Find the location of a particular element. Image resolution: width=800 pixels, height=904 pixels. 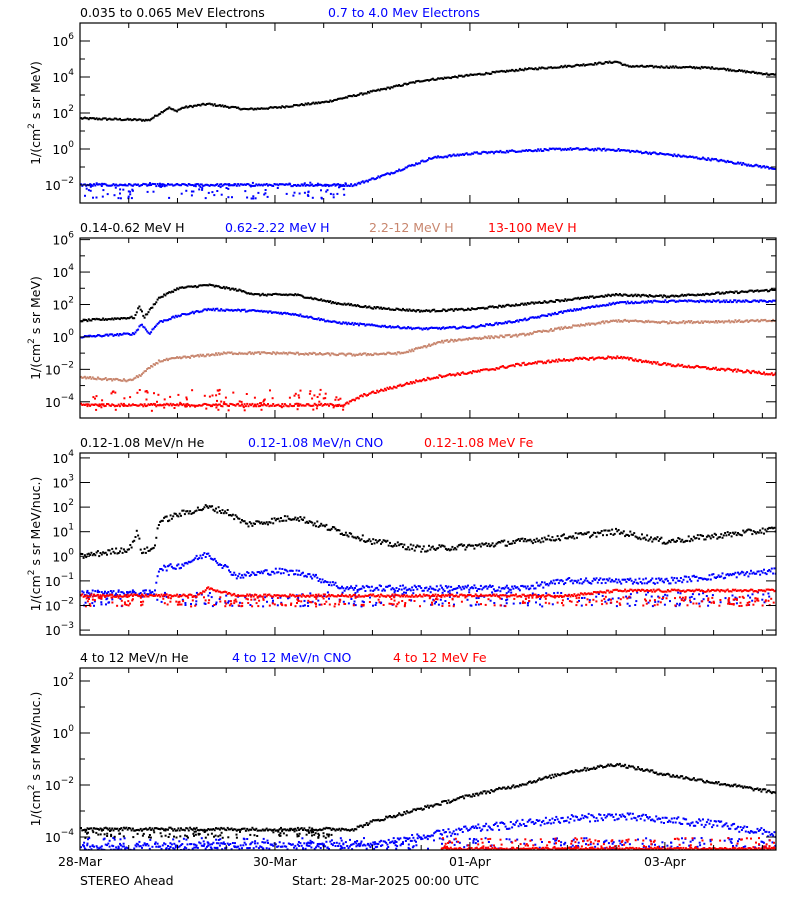

y-tick-label-exponent: 0 is located at coordinates (71, 333).